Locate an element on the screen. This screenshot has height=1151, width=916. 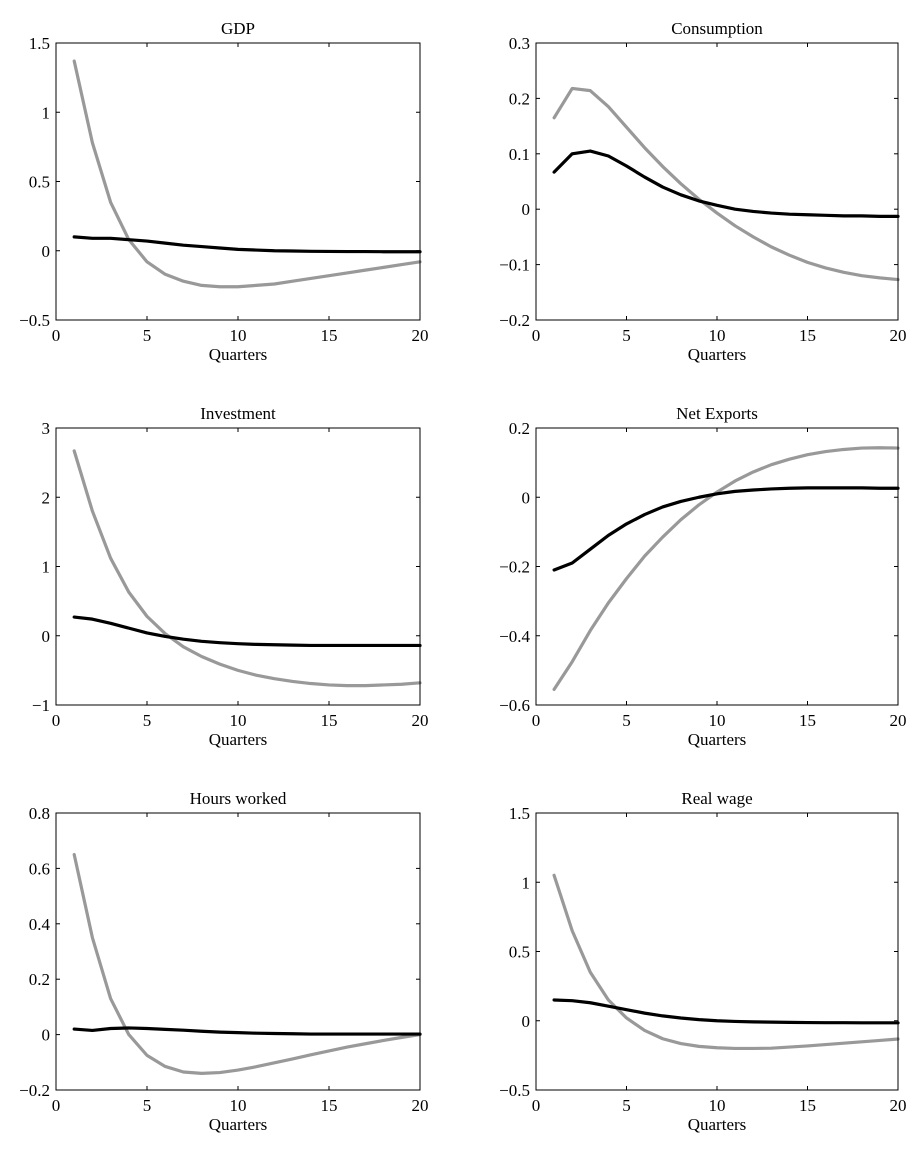
y-tick-label: 0.4 is located at coordinates (40, 924).